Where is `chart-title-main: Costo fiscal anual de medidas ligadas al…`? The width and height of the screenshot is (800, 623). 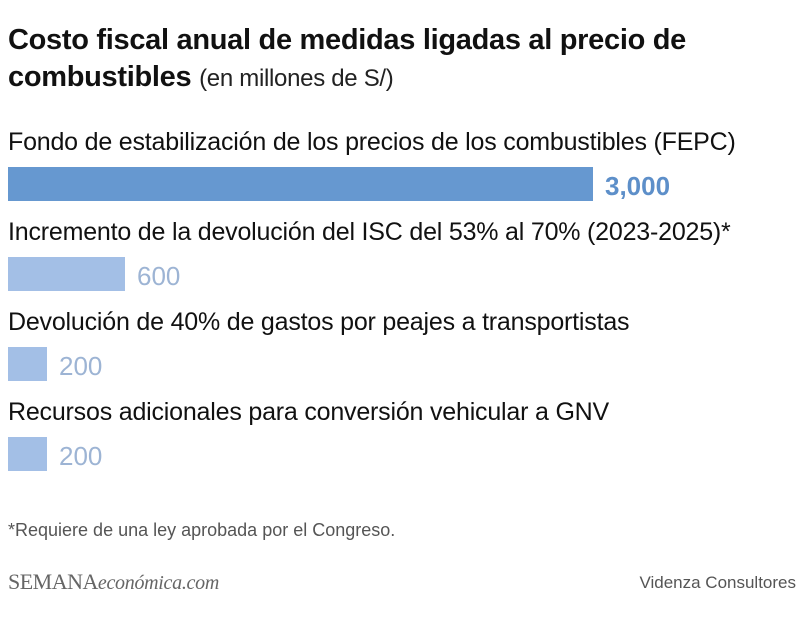 chart-title-main: Costo fiscal anual de medidas ligadas al… is located at coordinates (347, 58).